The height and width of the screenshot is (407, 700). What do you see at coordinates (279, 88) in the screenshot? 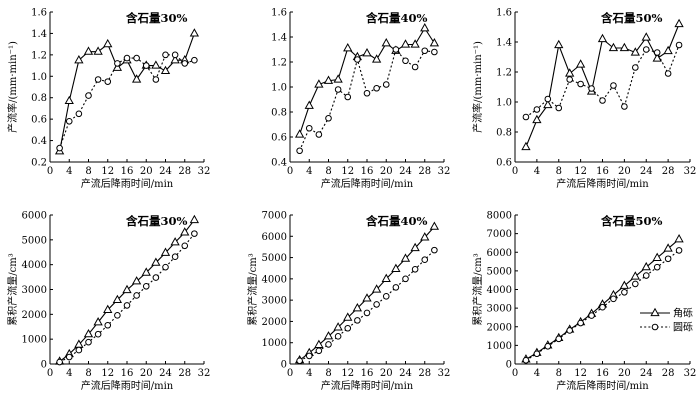
I see `y-tick-label: 1.0` at bounding box center [279, 88].